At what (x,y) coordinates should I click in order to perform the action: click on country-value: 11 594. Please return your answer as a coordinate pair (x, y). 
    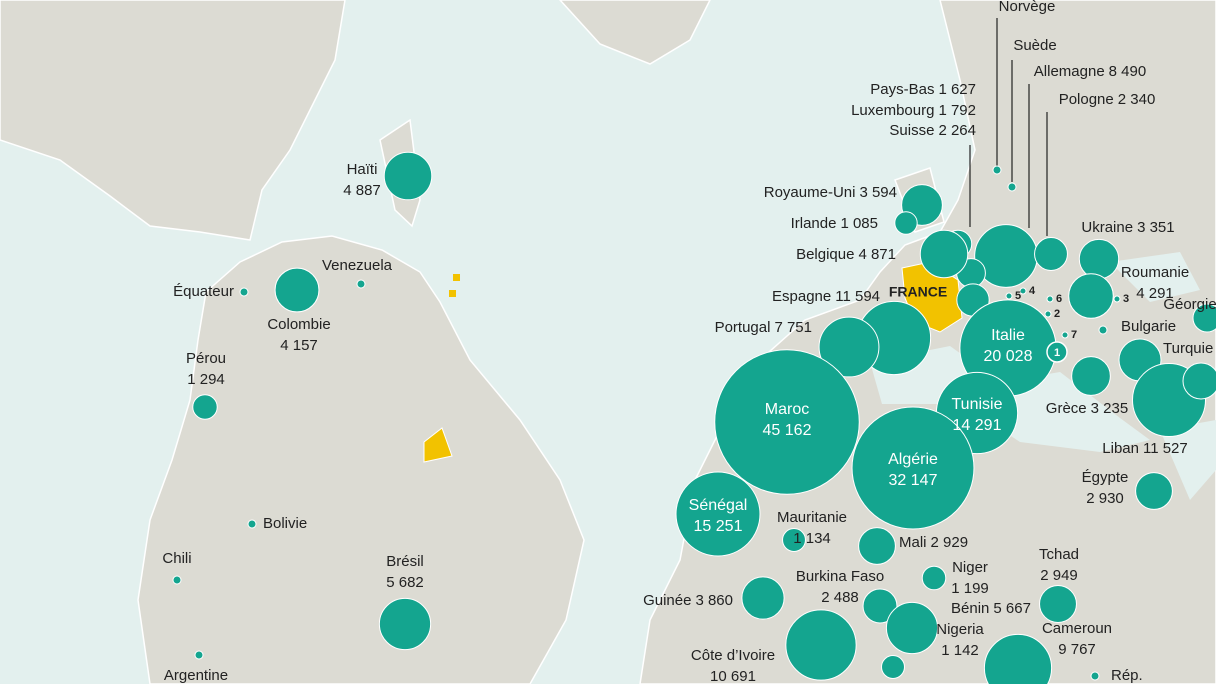
    Looking at the image, I should click on (857, 296).